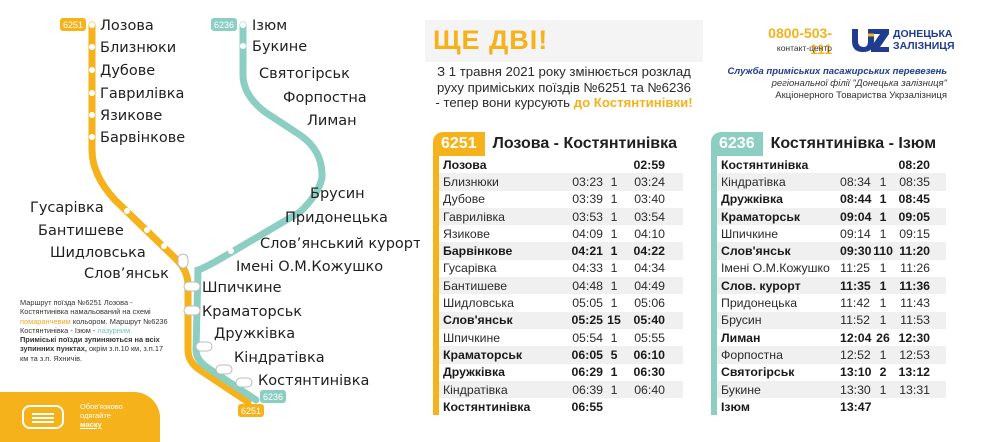  Describe the element at coordinates (465, 164) in the screenshot. I see `cell-name: Лозова` at that location.